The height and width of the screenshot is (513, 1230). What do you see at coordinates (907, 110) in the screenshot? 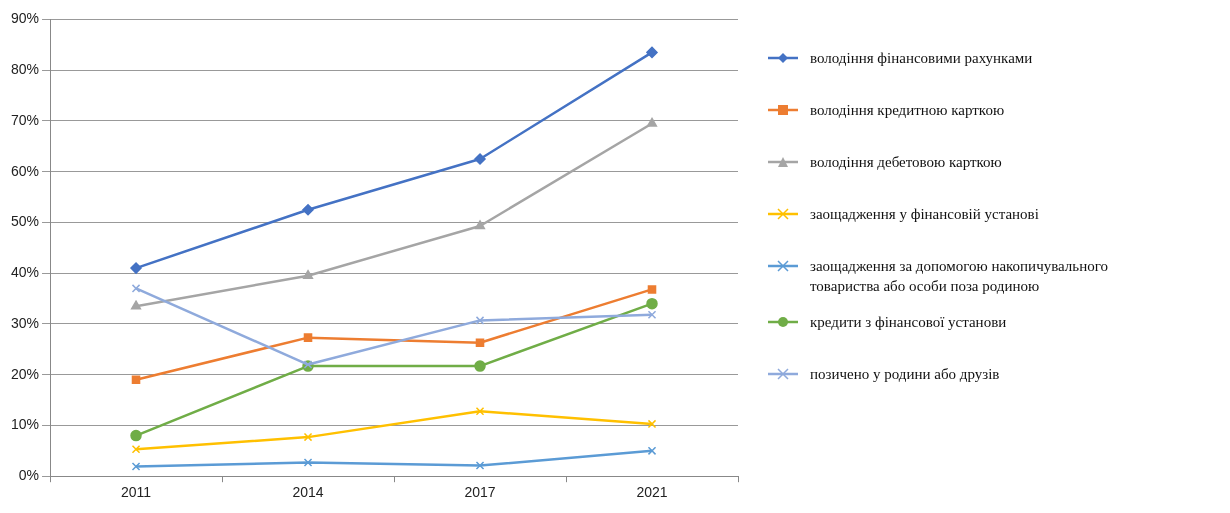
I see `legend-label: володіння кредитною карткою` at bounding box center [907, 110].